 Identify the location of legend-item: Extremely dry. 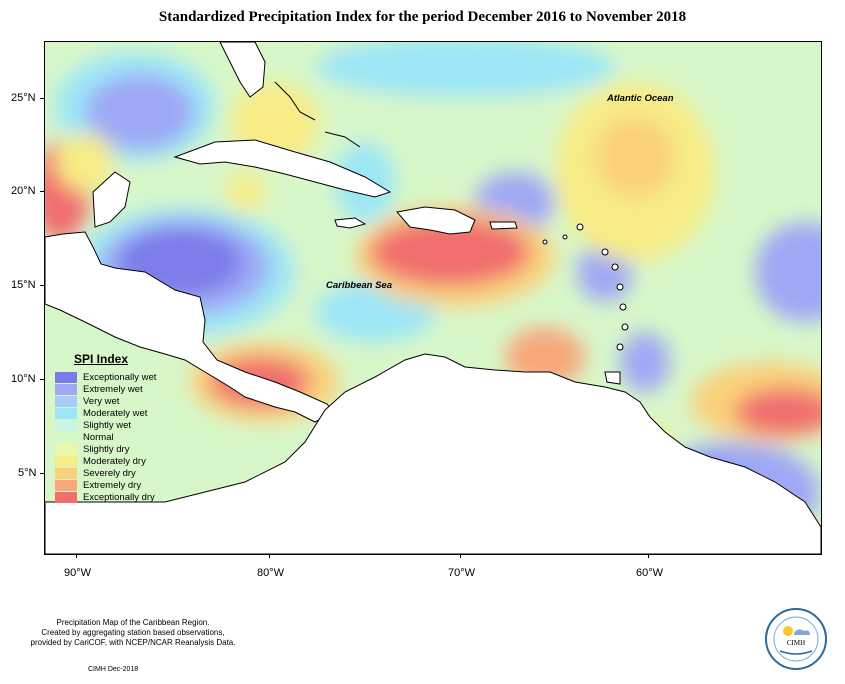
(116, 486).